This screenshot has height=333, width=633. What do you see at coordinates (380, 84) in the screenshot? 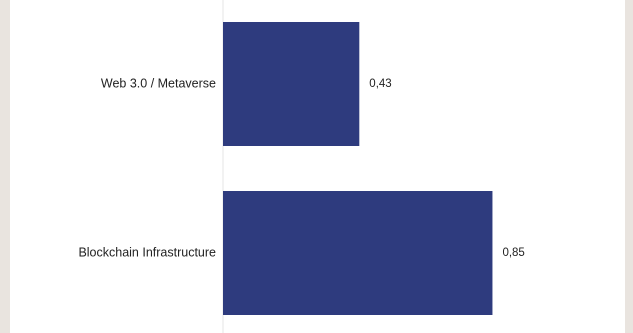
I see `value-label-0: 0,43` at bounding box center [380, 84].